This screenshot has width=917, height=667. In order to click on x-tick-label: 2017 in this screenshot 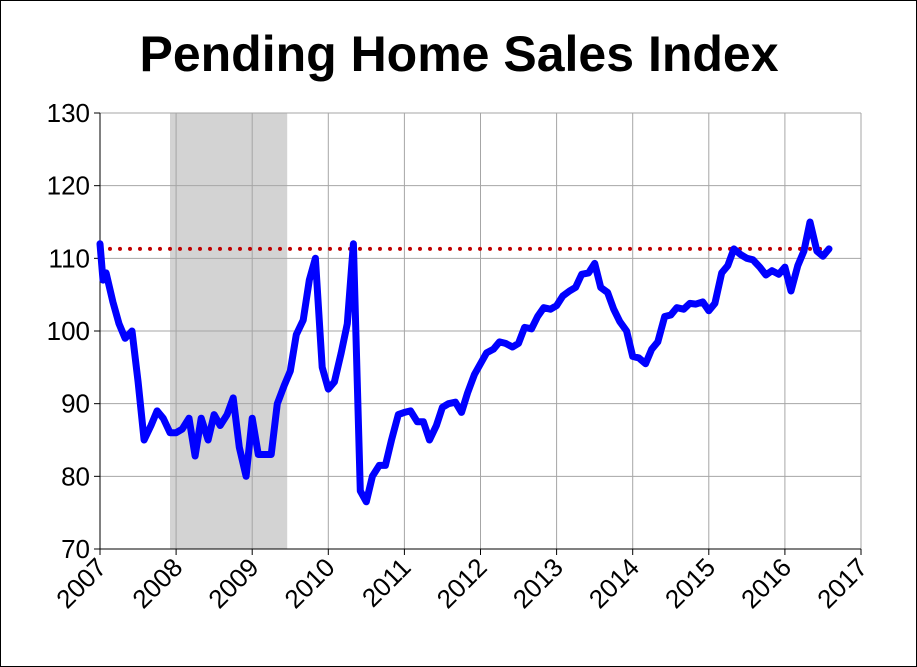, I will do `click(842, 583)`.